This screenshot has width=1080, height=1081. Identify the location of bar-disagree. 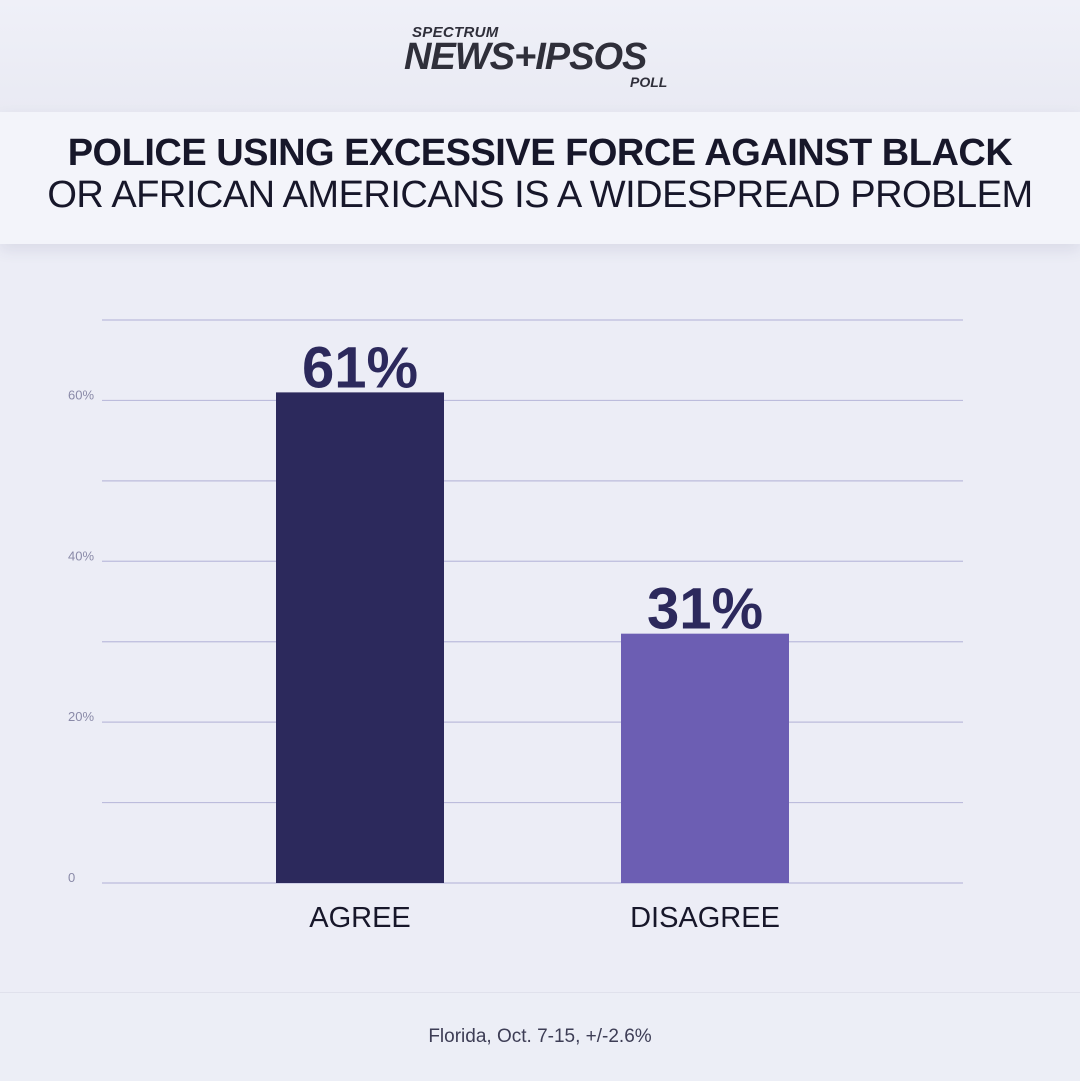
(705, 758).